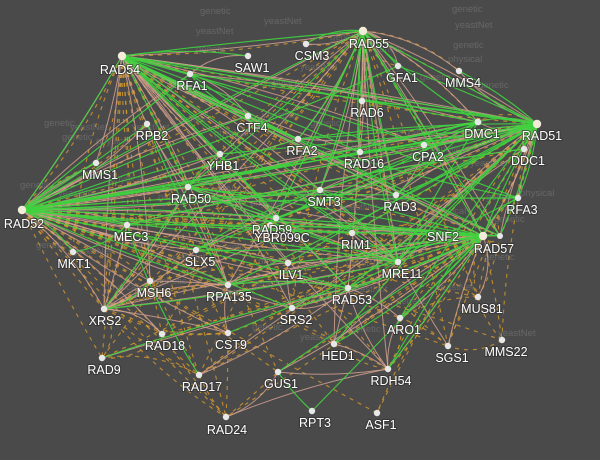 The height and width of the screenshot is (460, 600). I want to click on node-msh6, so click(150, 281).